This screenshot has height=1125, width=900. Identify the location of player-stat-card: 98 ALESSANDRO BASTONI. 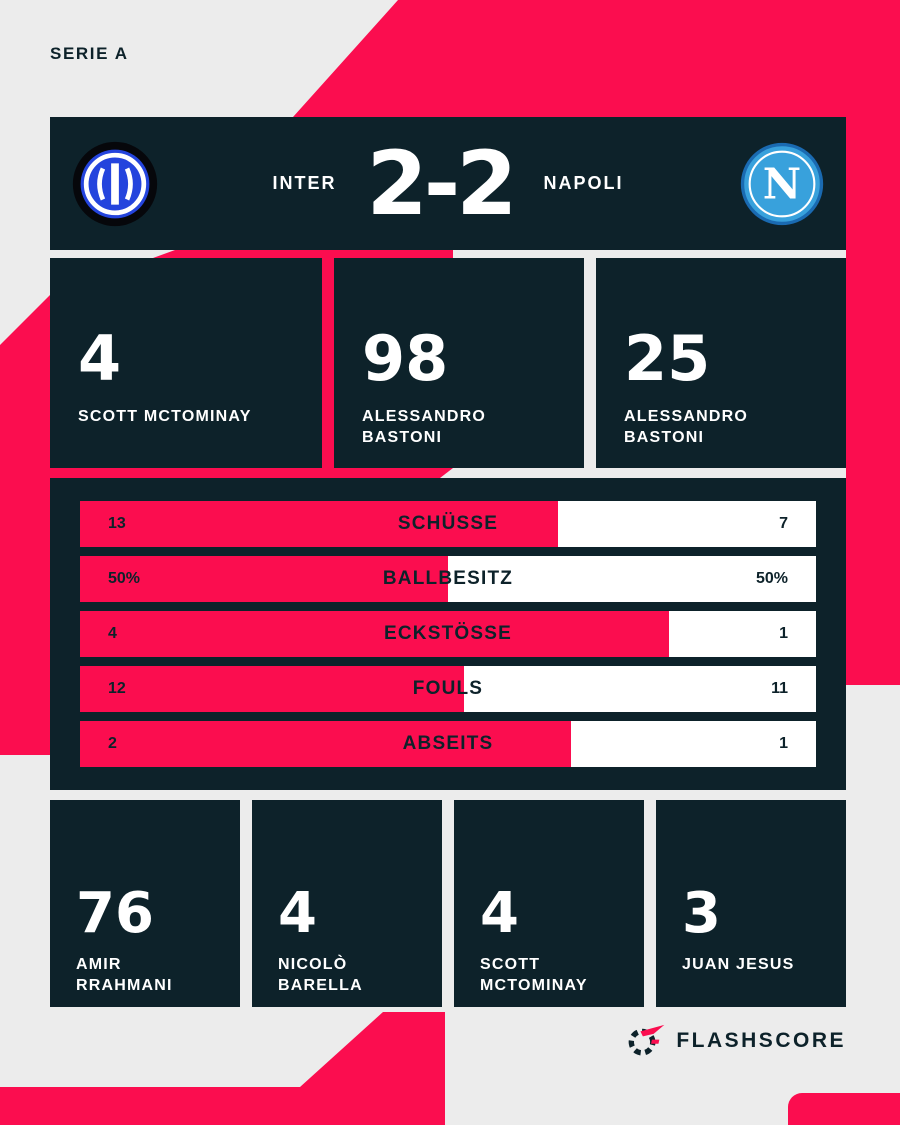
(459, 363).